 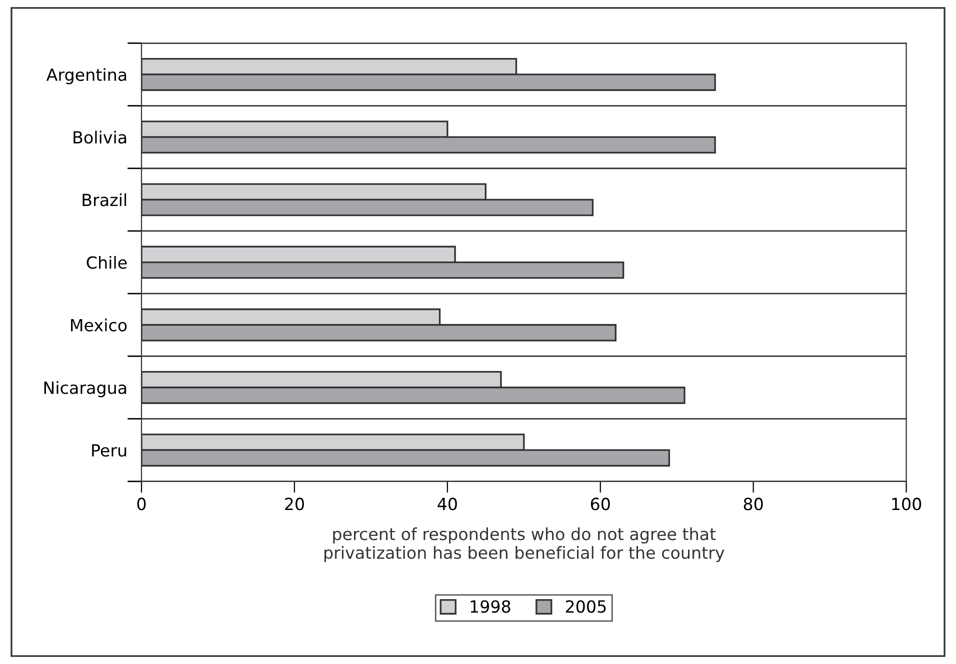 What do you see at coordinates (109, 450) in the screenshot?
I see `y-tick-label: Peru` at bounding box center [109, 450].